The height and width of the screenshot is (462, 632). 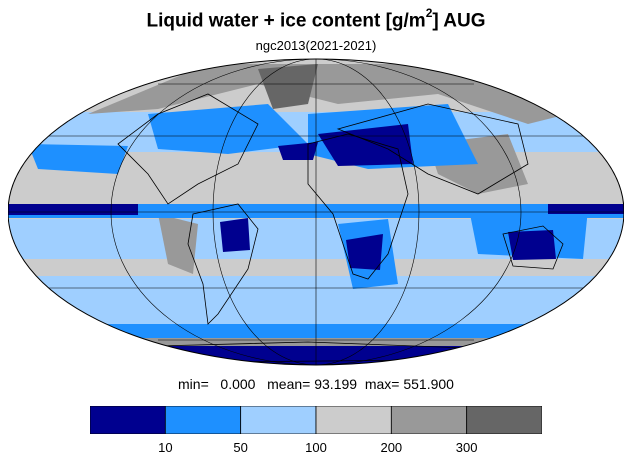 I want to click on antarctica-dark, so click(x=318, y=355).